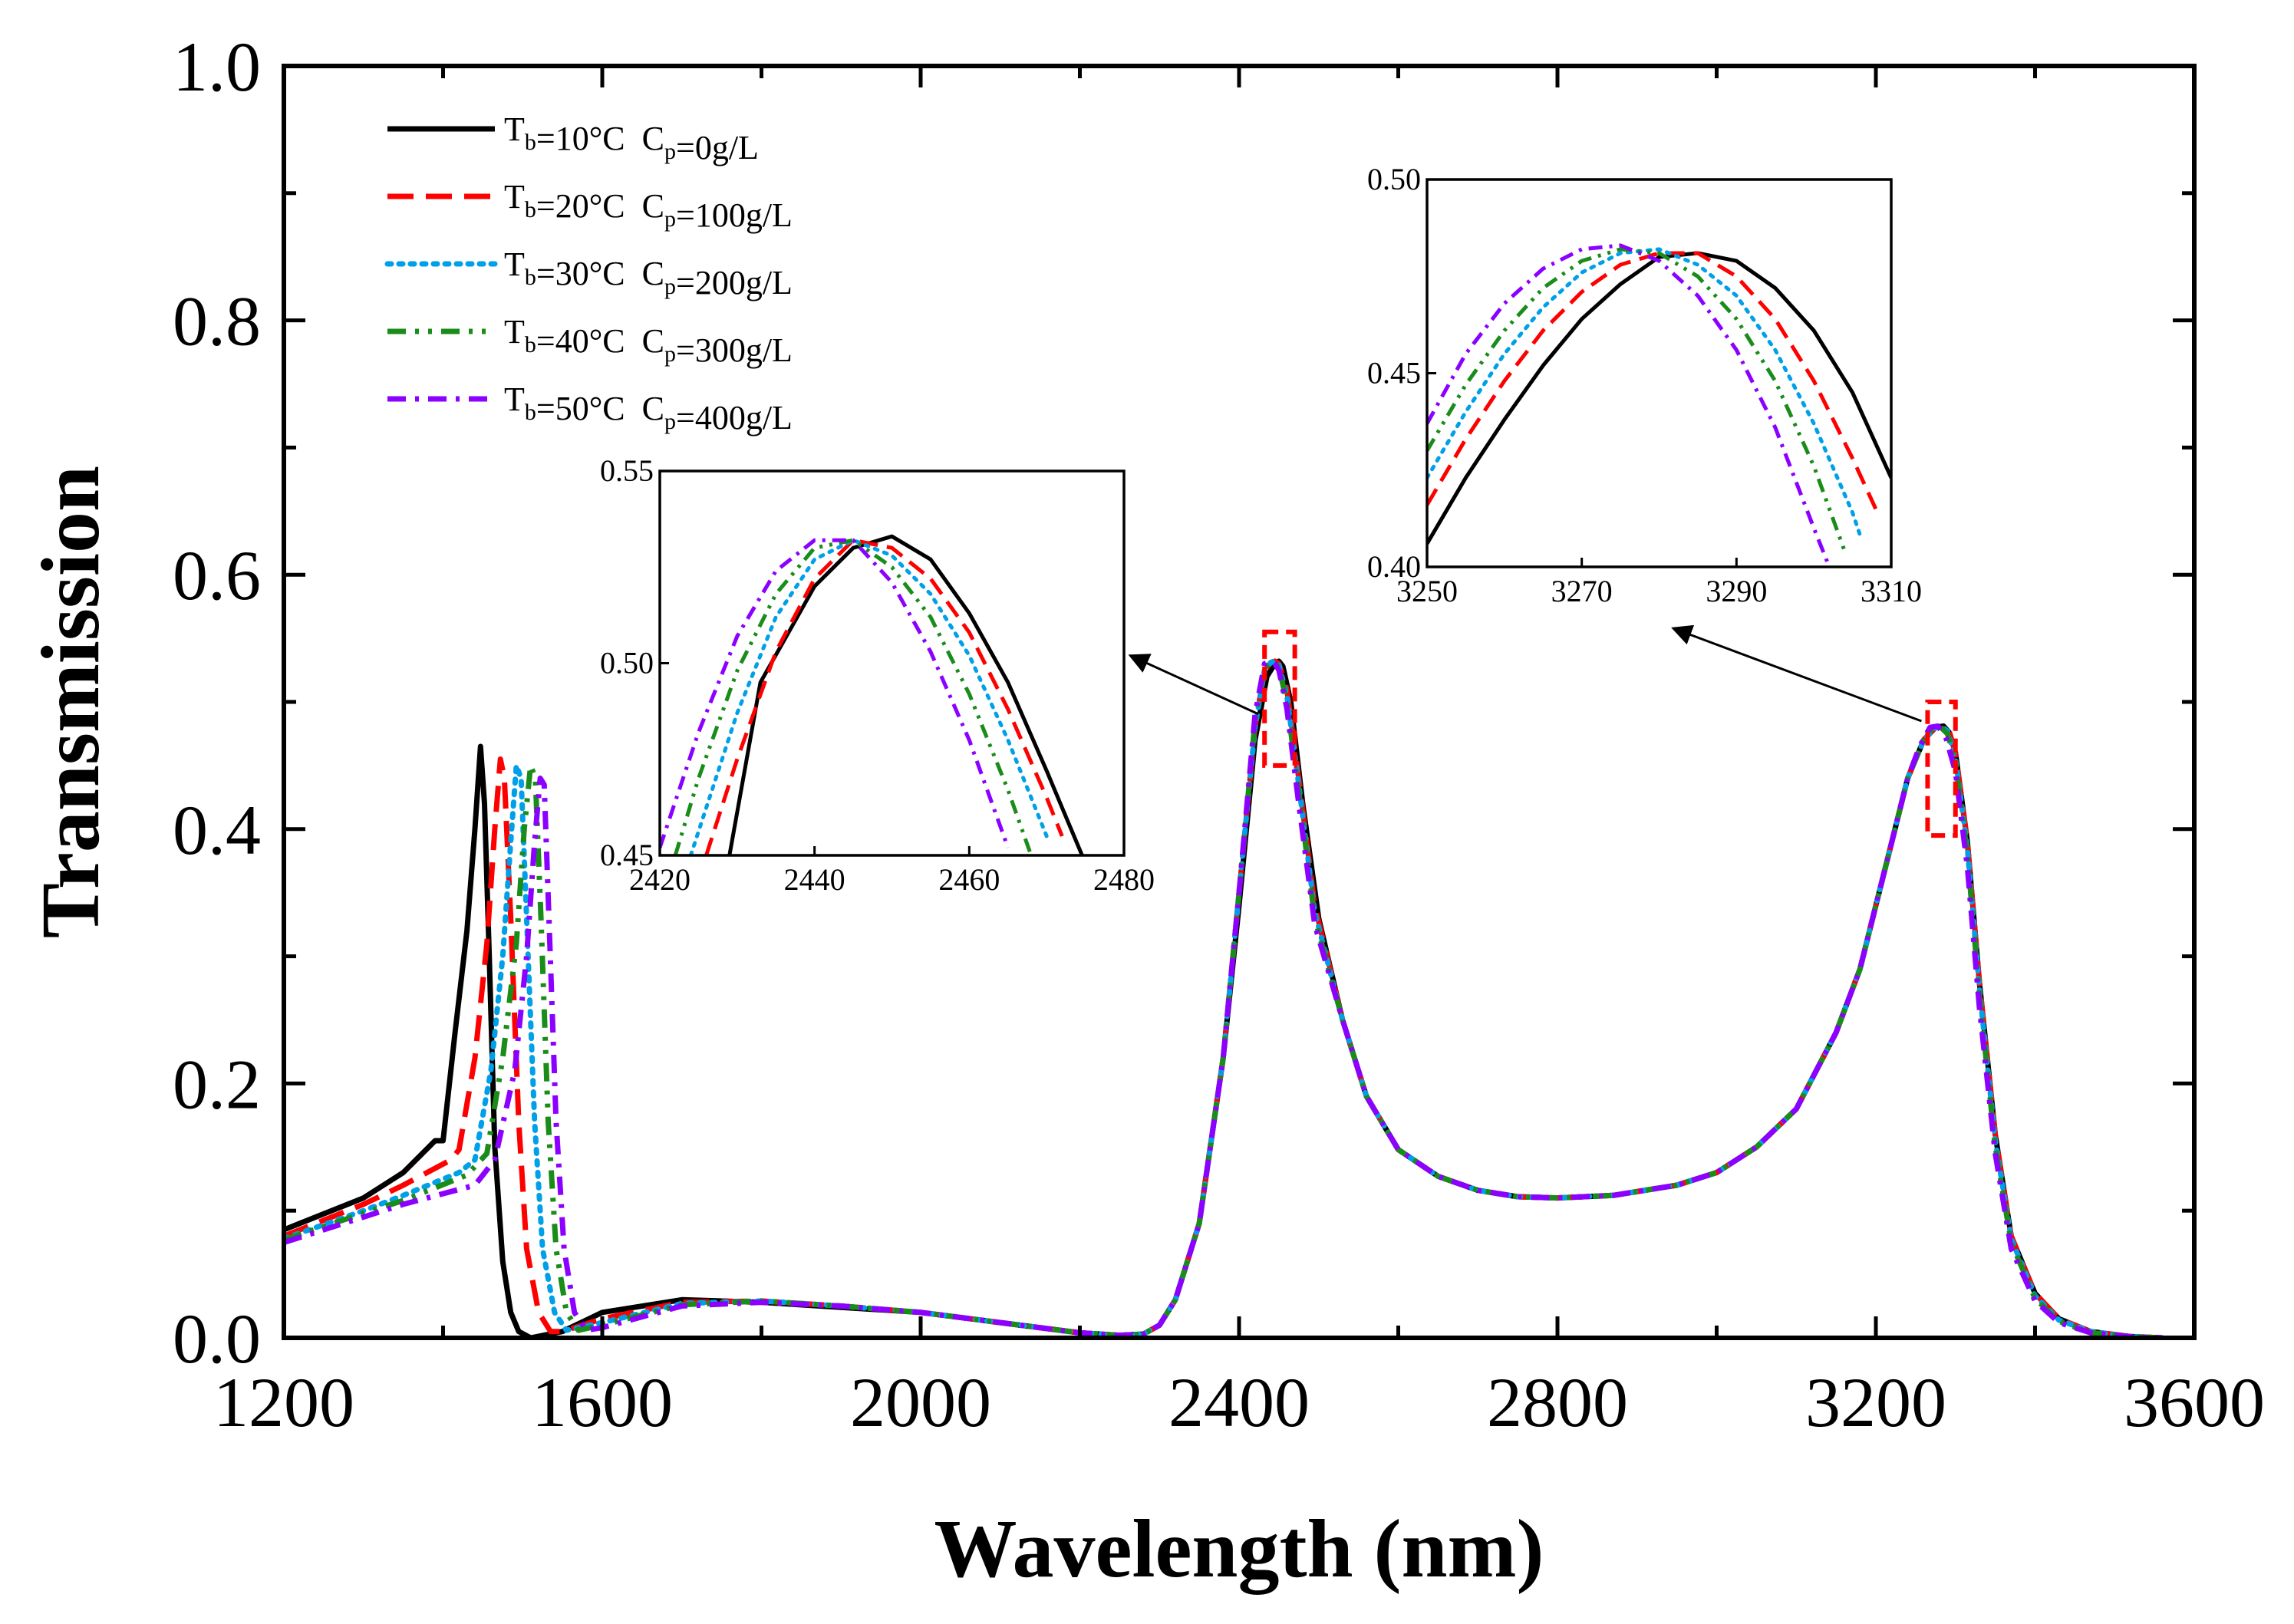 The image size is (2294, 1624). Describe the element at coordinates (1394, 373) in the screenshot. I see `inset-3280-y-label: 0.45` at that location.